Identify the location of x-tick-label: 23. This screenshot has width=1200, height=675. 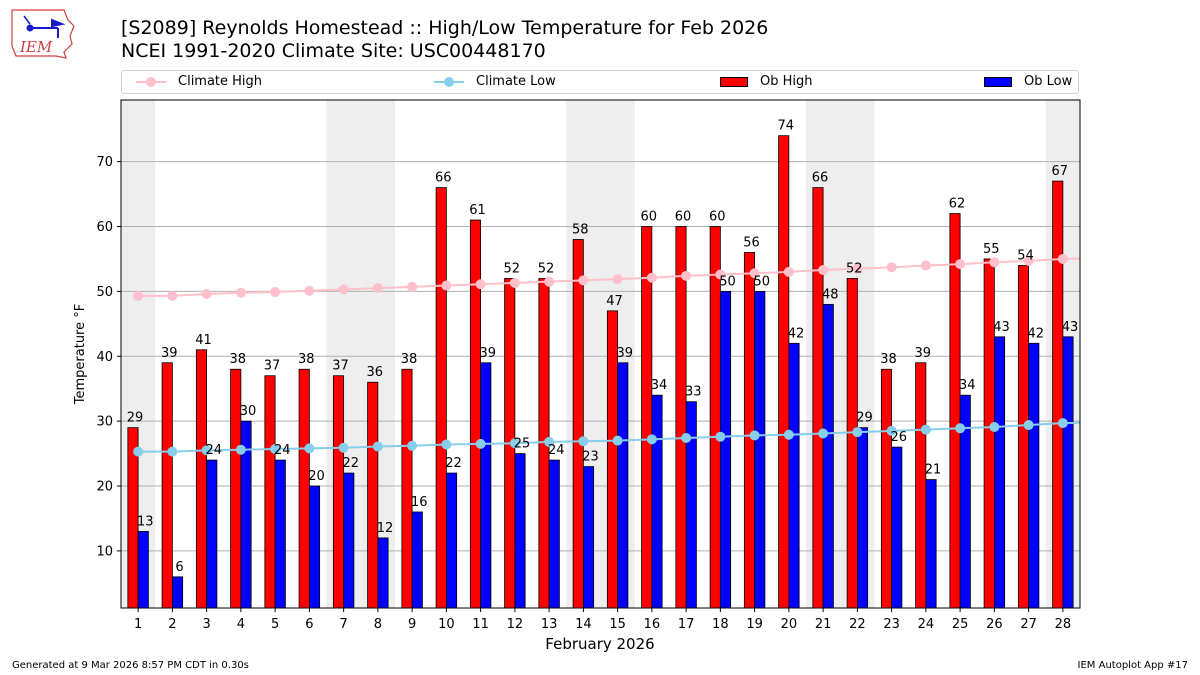
(891, 624).